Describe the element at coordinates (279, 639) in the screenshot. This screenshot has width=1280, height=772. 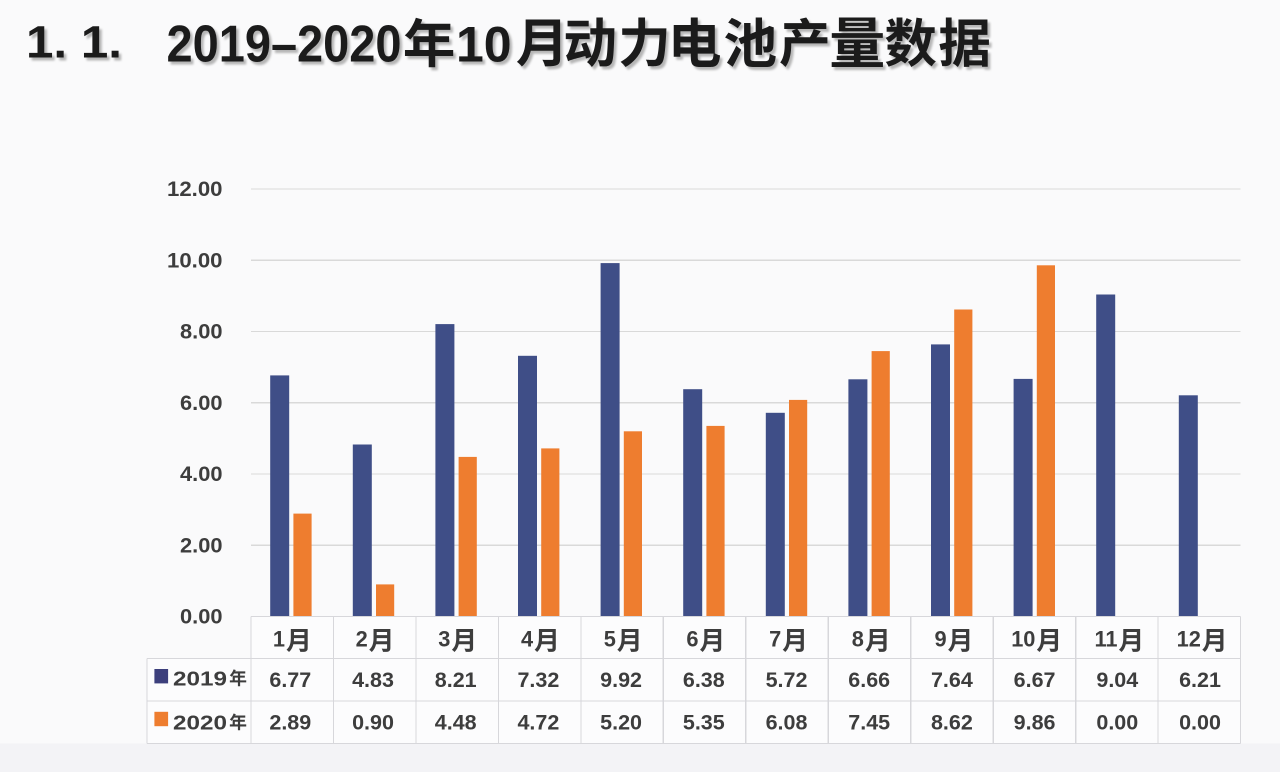
I see `svg-text: 1` at that location.